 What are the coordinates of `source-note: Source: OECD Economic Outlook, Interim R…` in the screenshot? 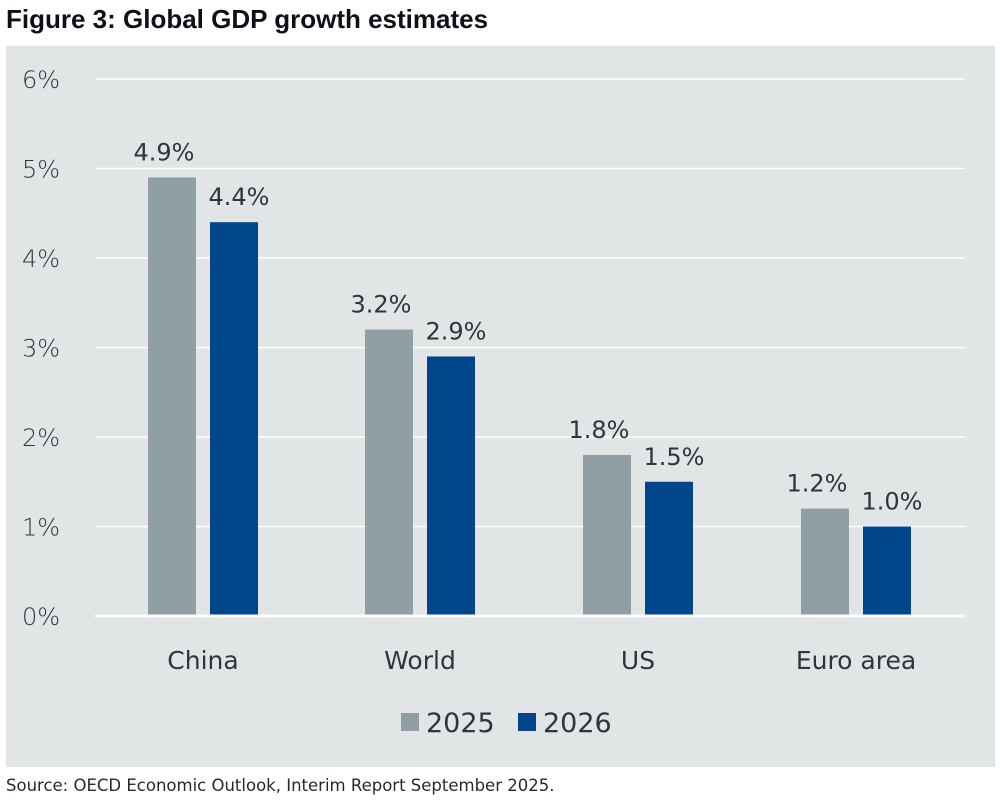 It's located at (280, 785).